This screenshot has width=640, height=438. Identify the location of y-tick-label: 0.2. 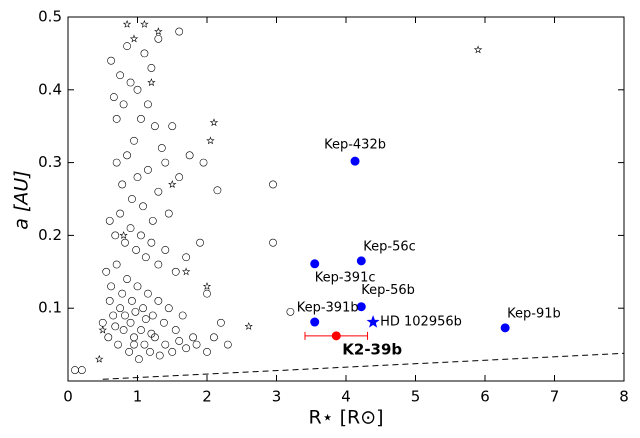
(50, 235).